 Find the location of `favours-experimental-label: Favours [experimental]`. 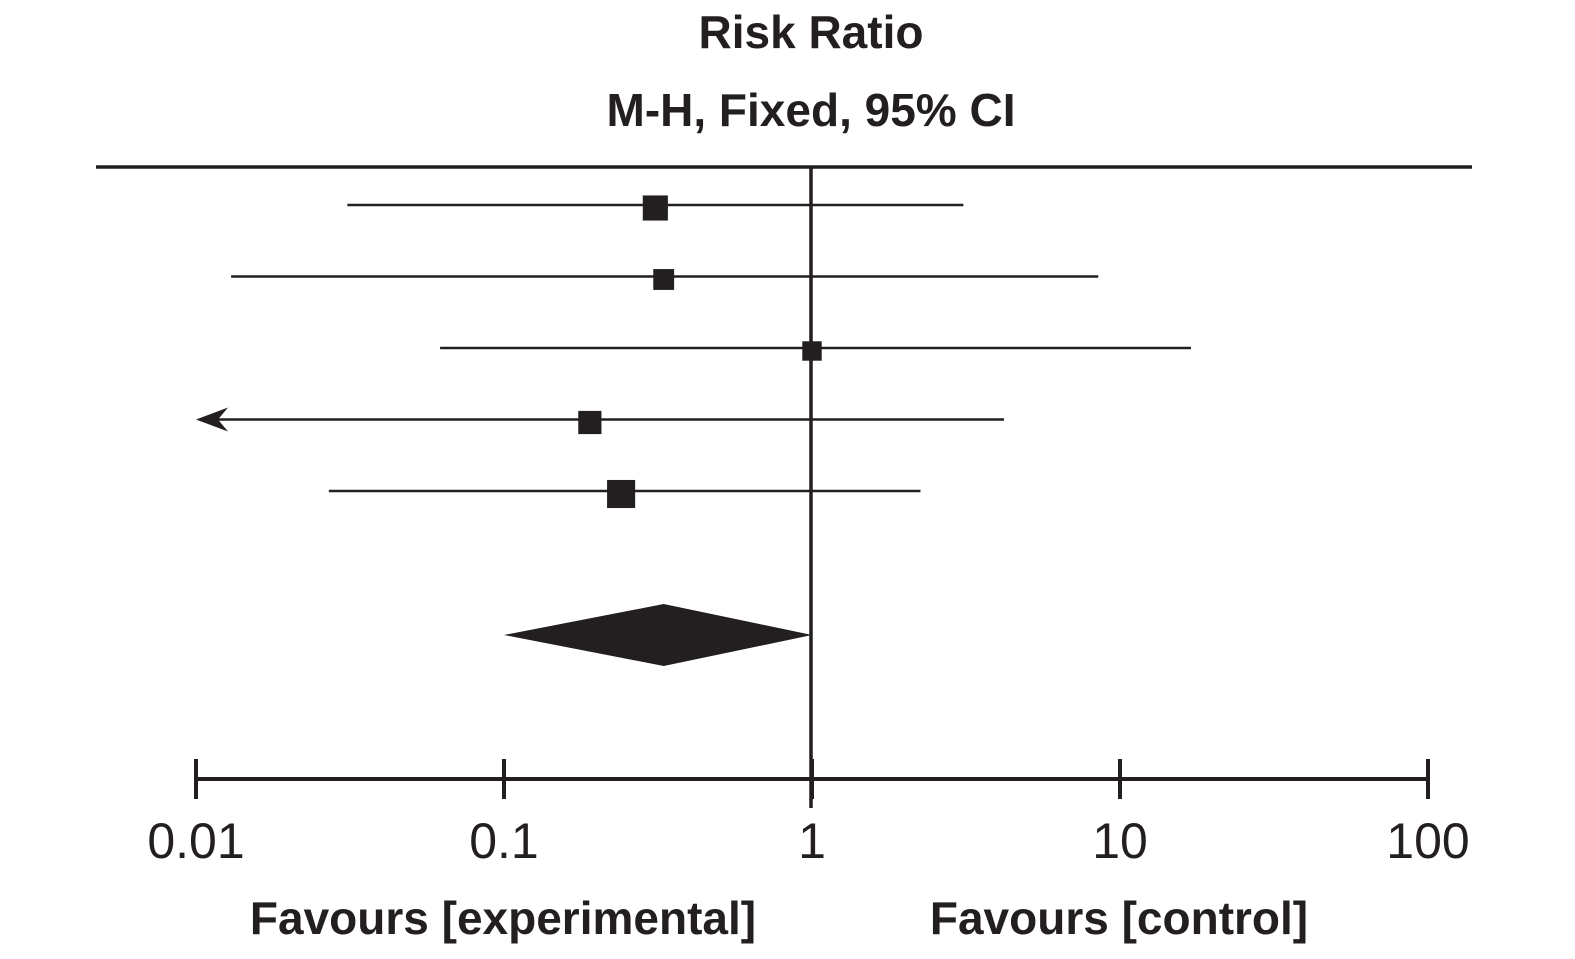

favours-experimental-label: Favours [experimental] is located at coordinates (503, 918).